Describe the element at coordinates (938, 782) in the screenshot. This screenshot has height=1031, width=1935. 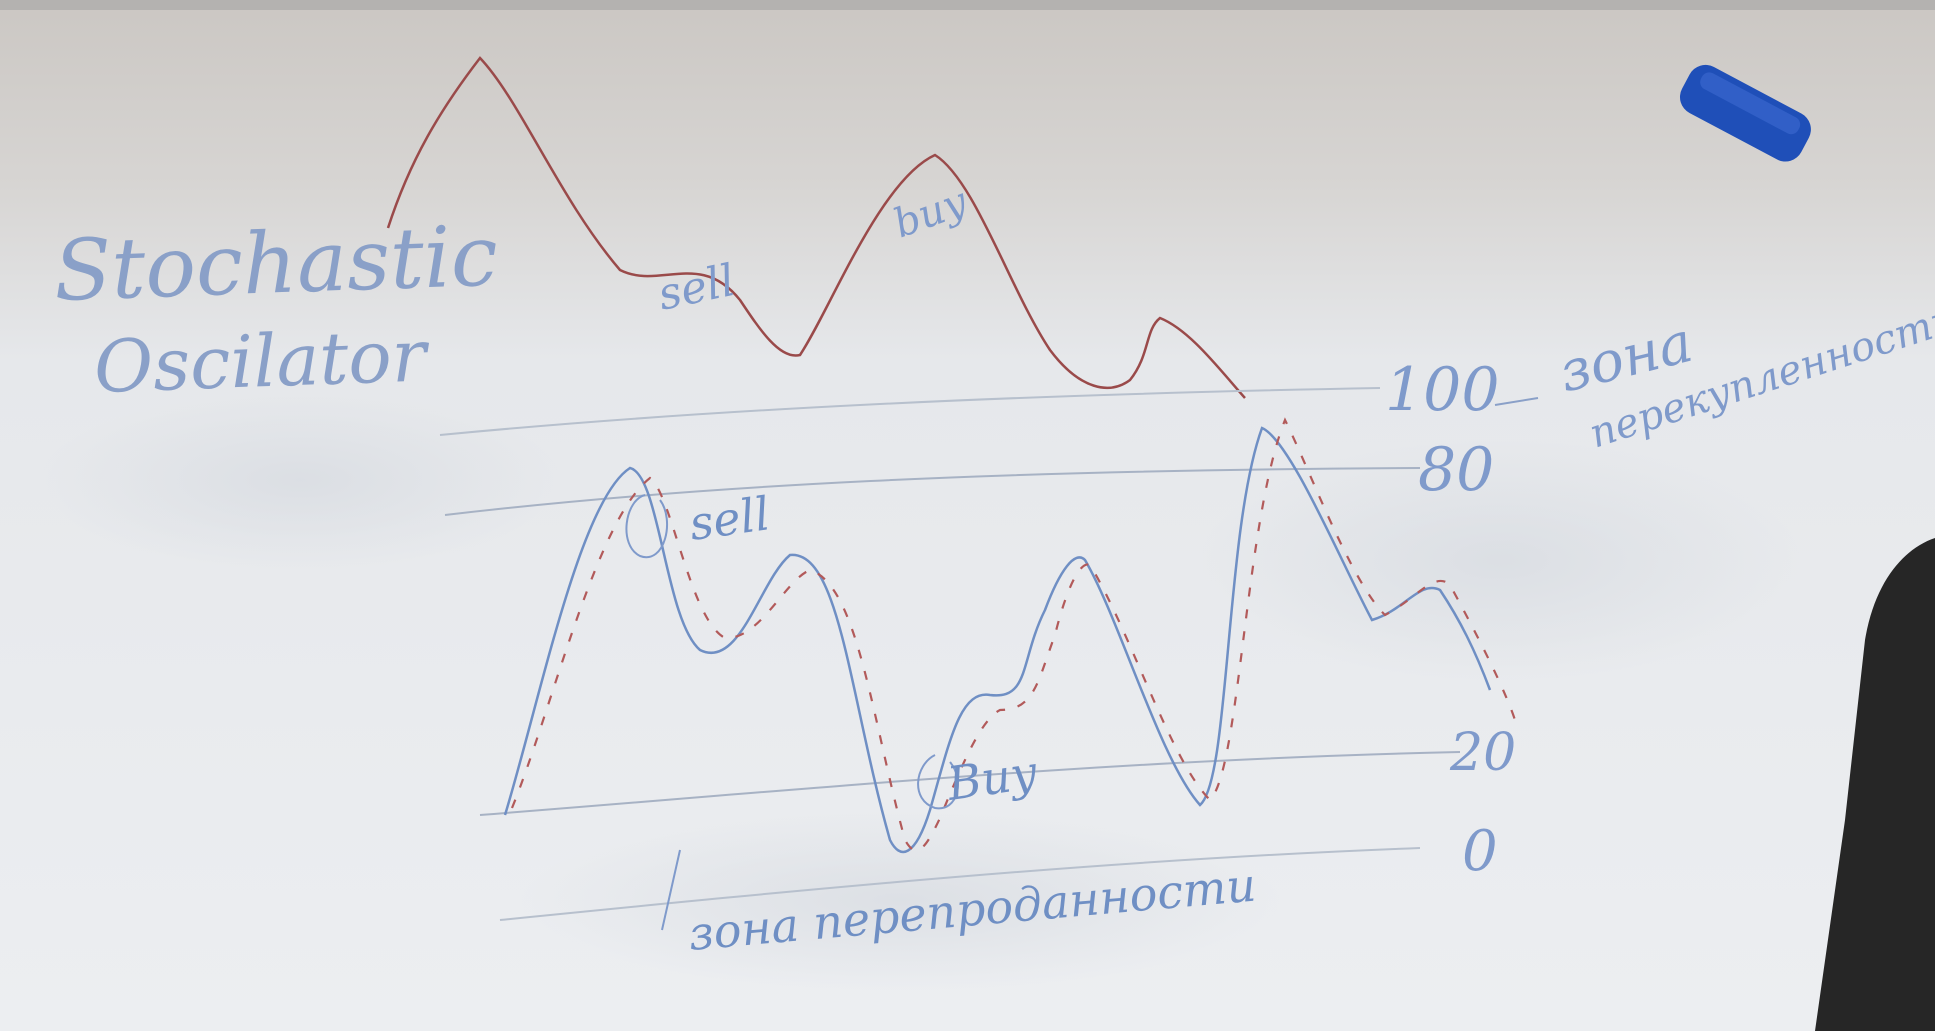
I see `circle-buy-signal` at that location.